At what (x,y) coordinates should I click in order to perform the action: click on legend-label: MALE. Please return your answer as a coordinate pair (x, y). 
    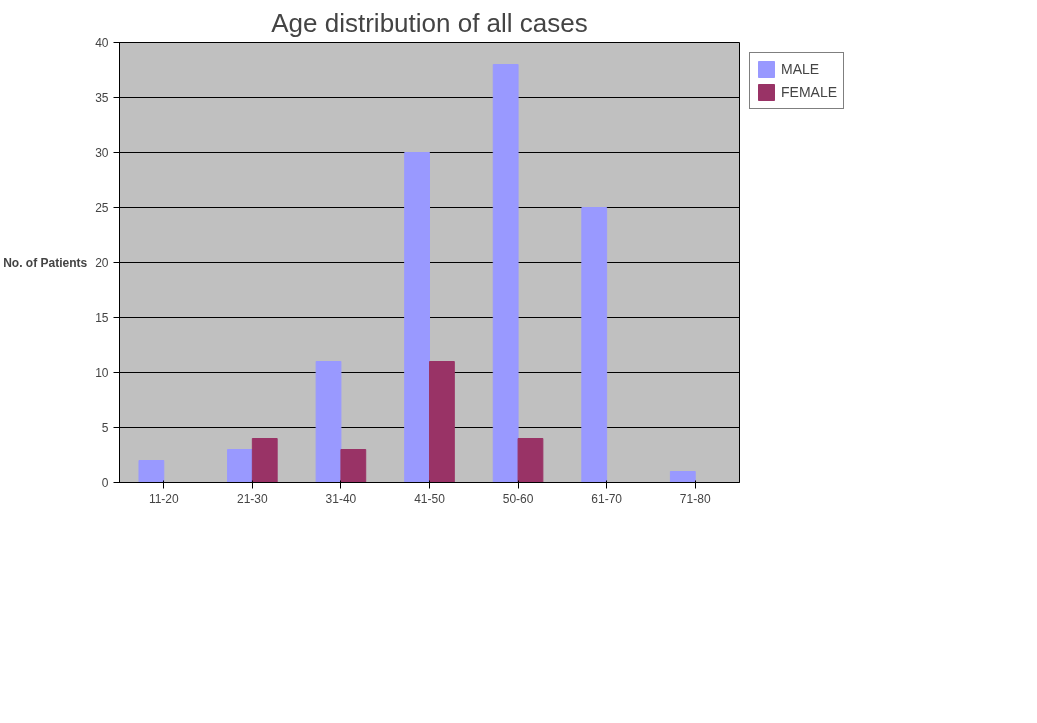
    Looking at the image, I should click on (800, 69).